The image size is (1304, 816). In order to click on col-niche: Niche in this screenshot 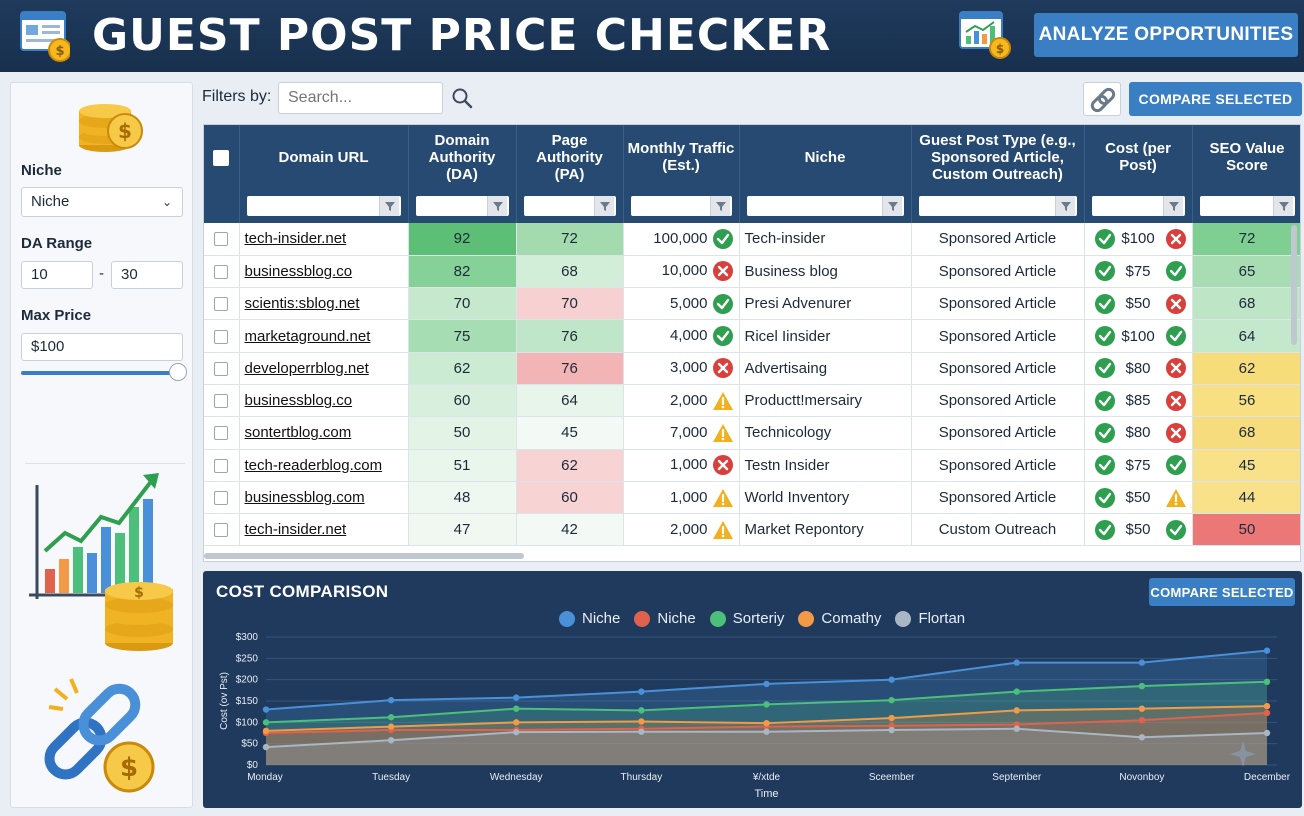, I will do `click(825, 157)`.